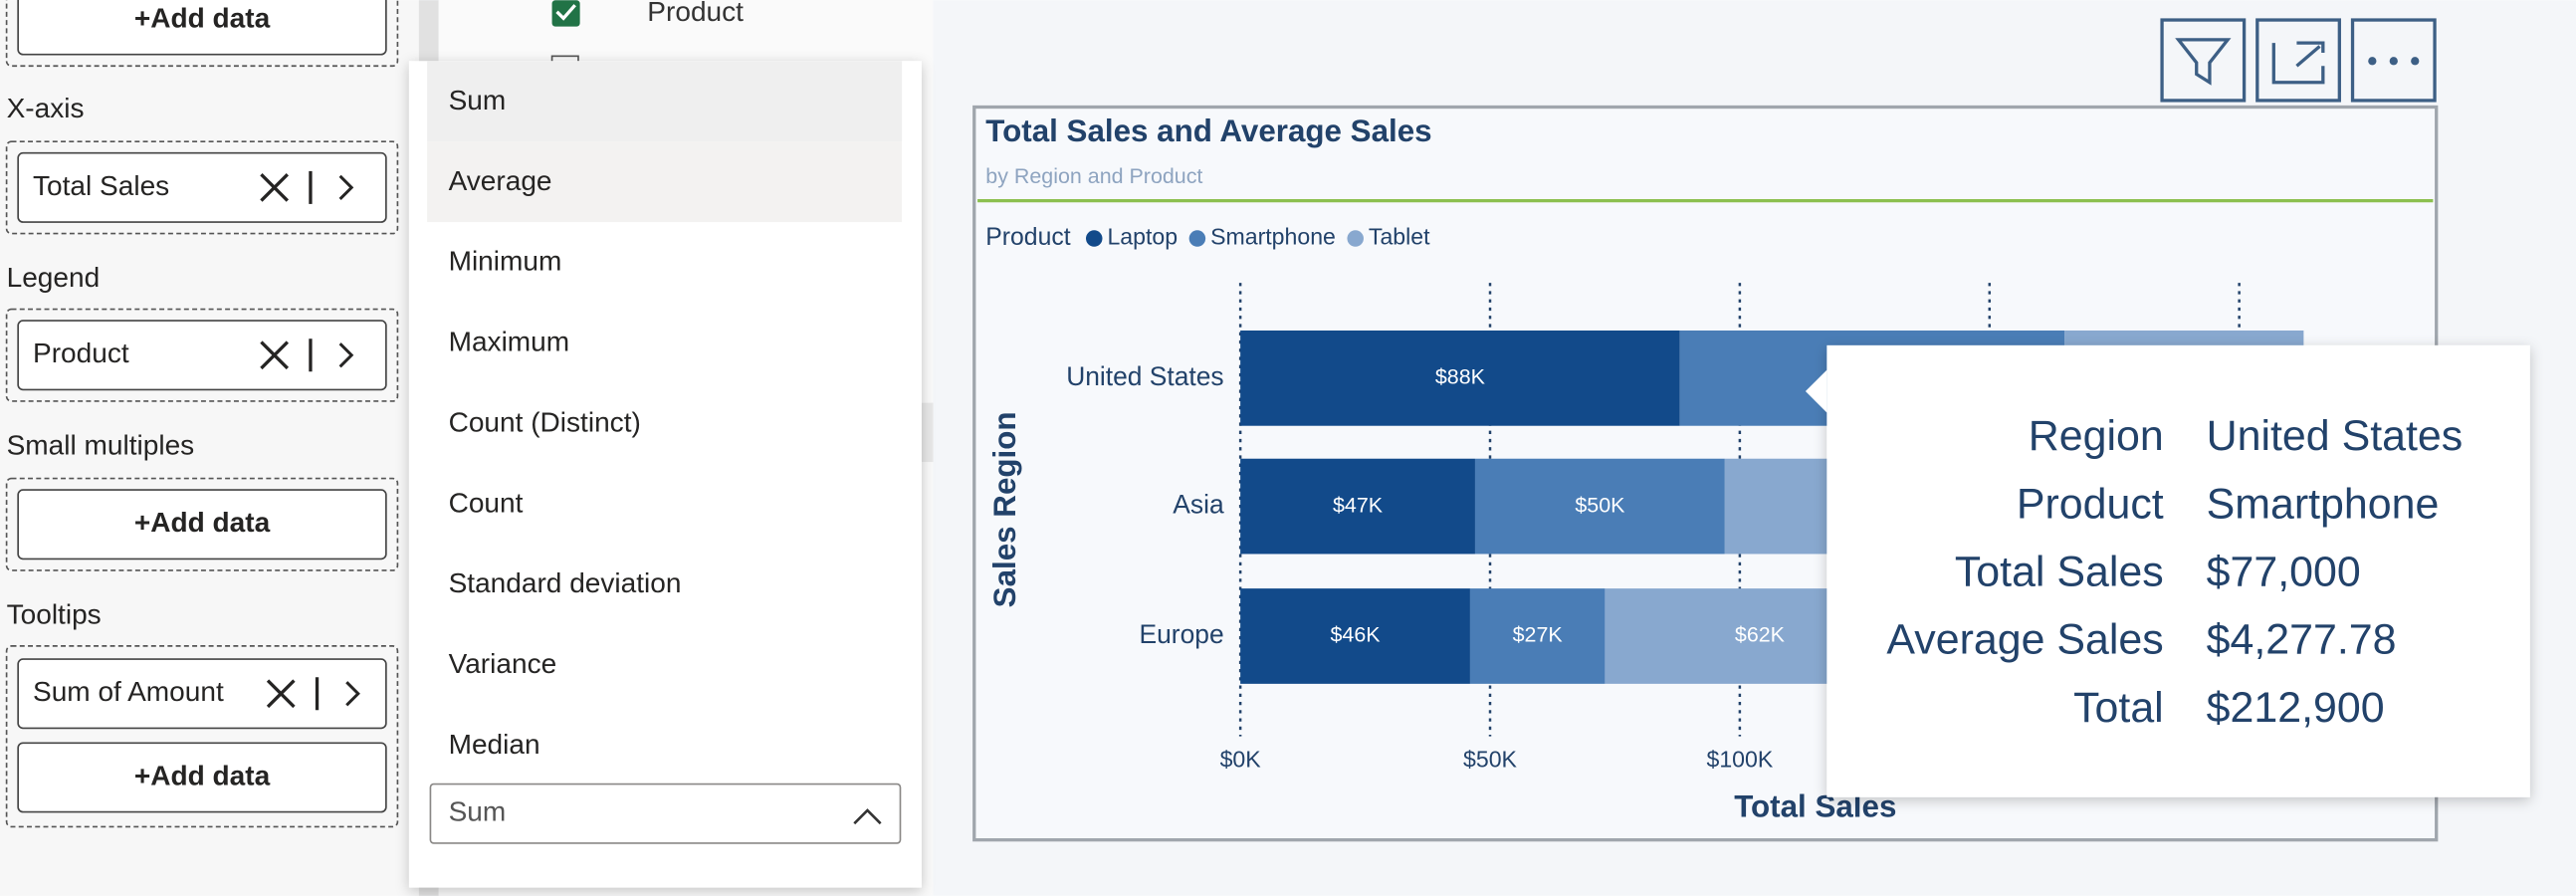  Describe the element at coordinates (1490, 760) in the screenshot. I see `x-tick-label: $50K` at that location.